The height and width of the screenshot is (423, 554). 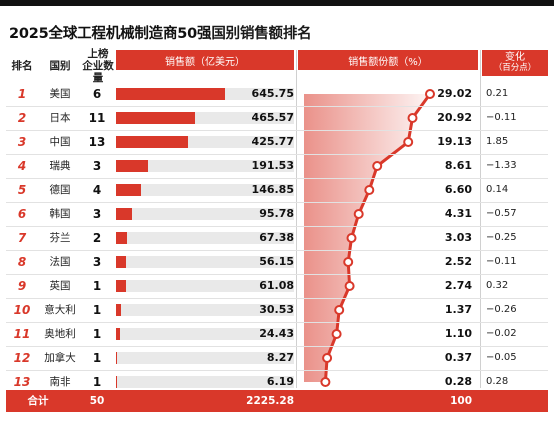 What do you see at coordinates (454, 141) in the screenshot?
I see `share-value: 19.13` at bounding box center [454, 141].